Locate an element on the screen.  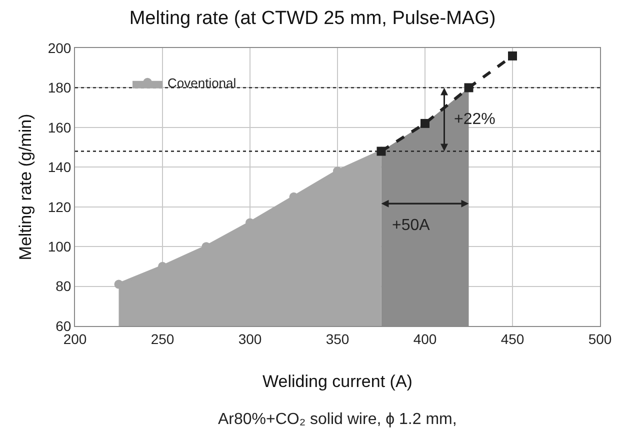
x-axis-title: Weliding current (A) is located at coordinates (337, 381).